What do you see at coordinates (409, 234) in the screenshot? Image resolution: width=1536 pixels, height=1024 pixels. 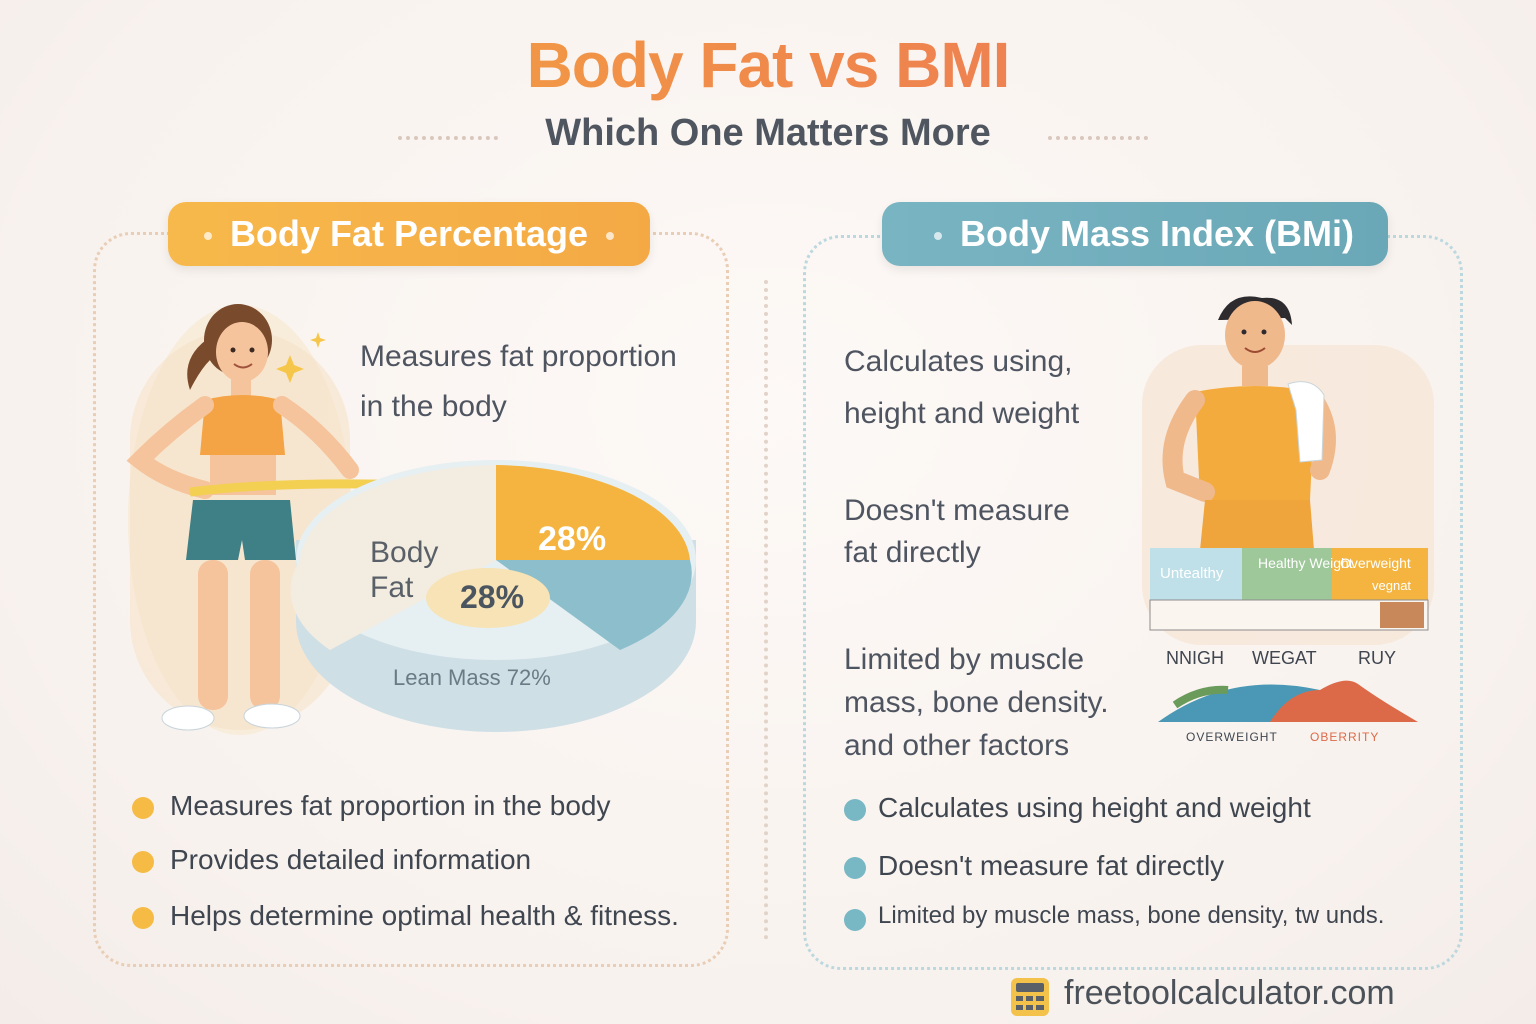 I see `body-fat-heading: Body Fat Percentage` at bounding box center [409, 234].